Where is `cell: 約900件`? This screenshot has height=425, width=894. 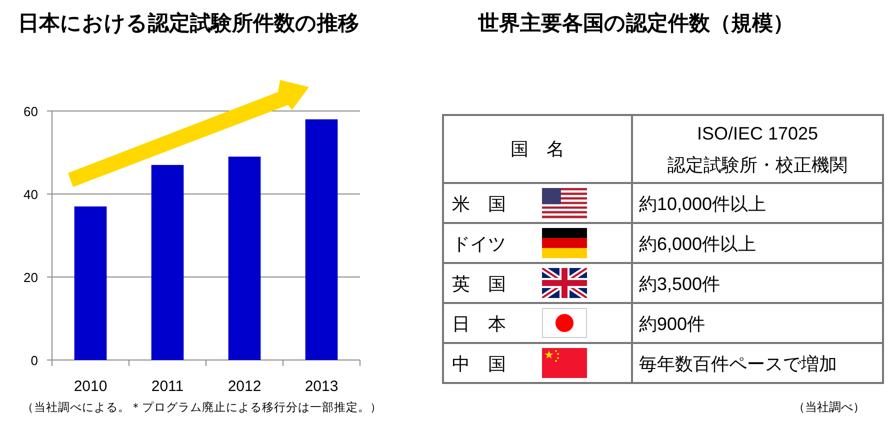
cell: 約900件 is located at coordinates (672, 324).